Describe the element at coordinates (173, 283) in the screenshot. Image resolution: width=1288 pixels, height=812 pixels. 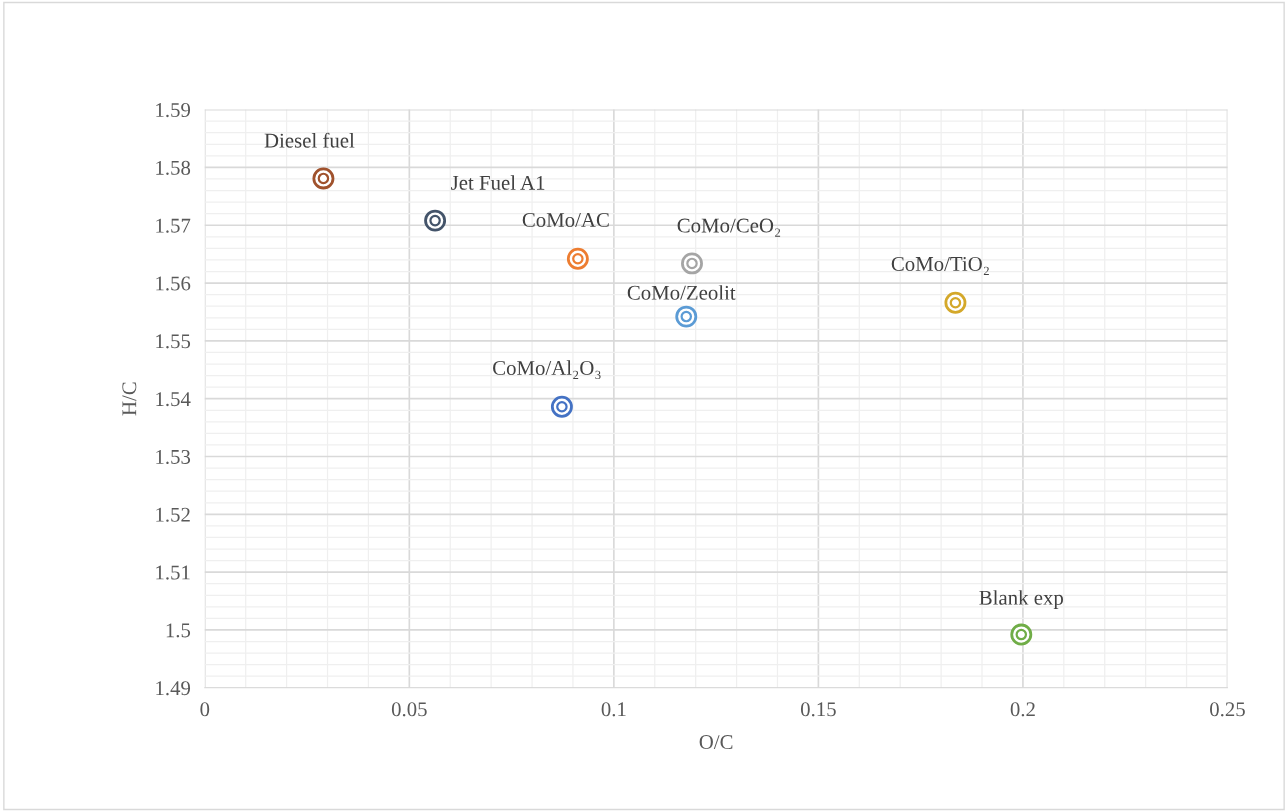
I see `y-tick-label: 1.56` at that location.